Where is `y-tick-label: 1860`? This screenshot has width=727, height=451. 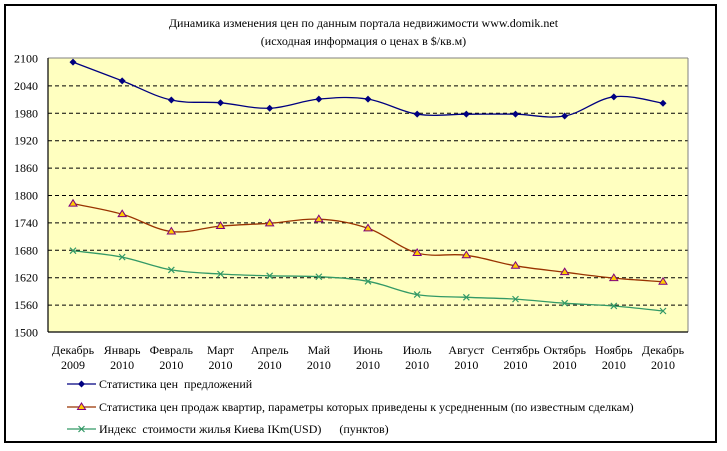 y-tick-label: 1860 is located at coordinates (26, 168).